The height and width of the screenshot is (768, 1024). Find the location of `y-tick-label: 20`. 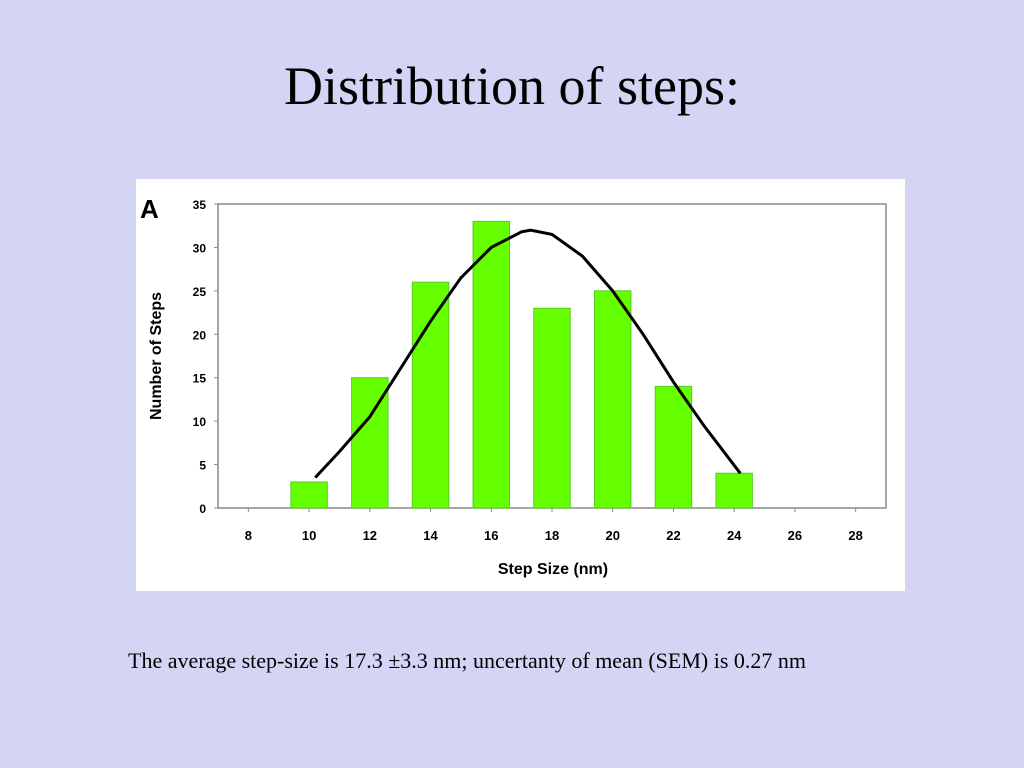

y-tick-label: 20 is located at coordinates (200, 335).